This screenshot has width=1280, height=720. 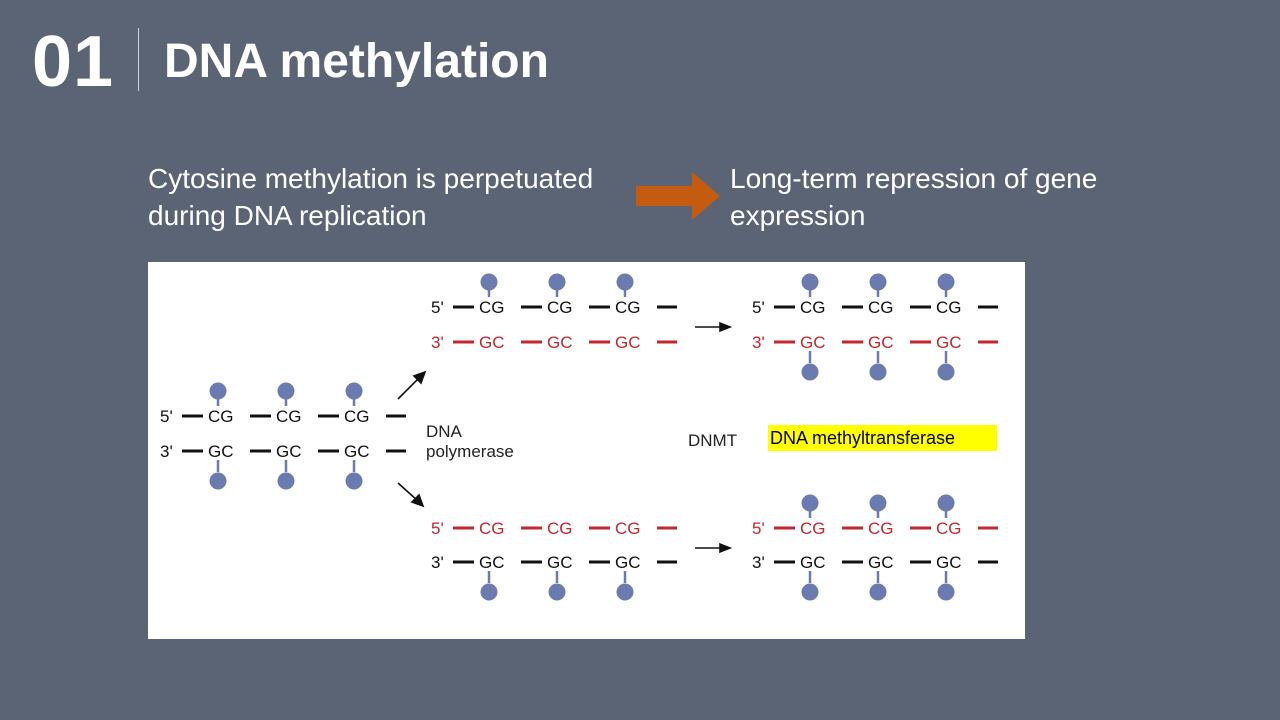 What do you see at coordinates (758, 562) in the screenshot?
I see `product2-bottom-end-label: 3'` at bounding box center [758, 562].